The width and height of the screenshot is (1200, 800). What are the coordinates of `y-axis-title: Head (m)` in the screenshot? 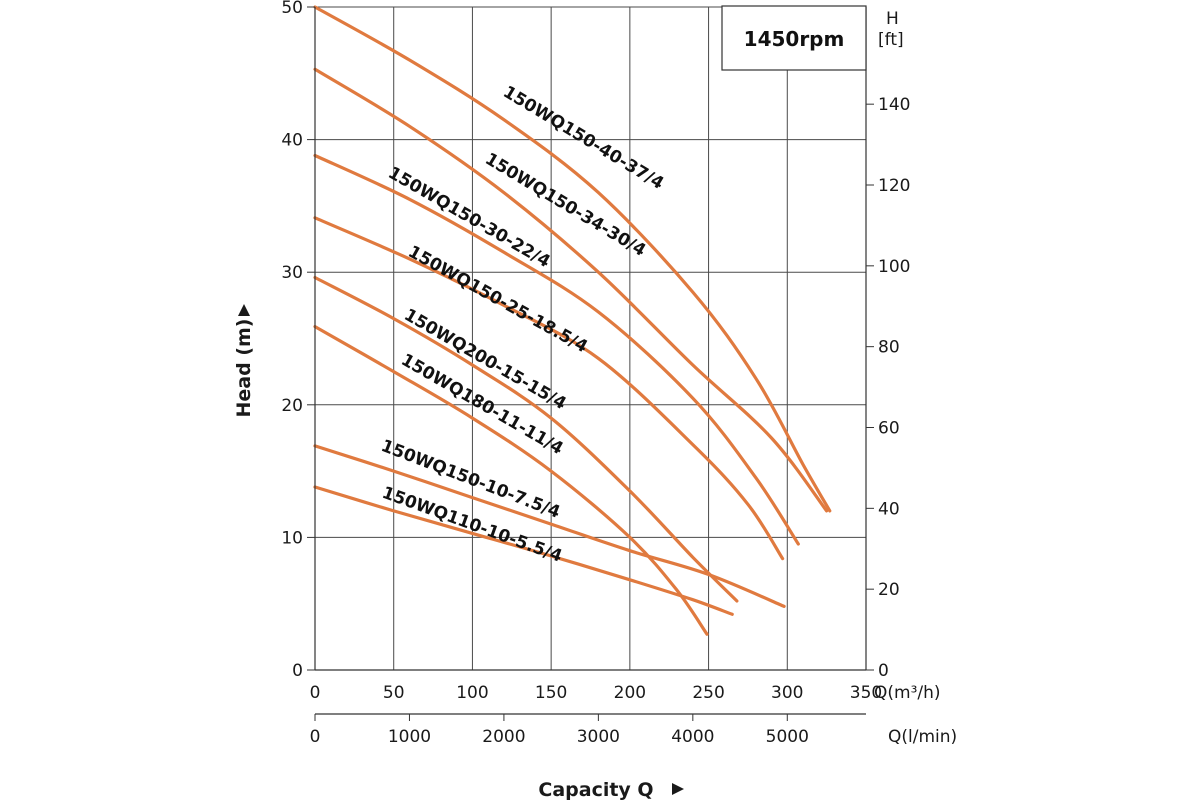 It's located at (244, 368).